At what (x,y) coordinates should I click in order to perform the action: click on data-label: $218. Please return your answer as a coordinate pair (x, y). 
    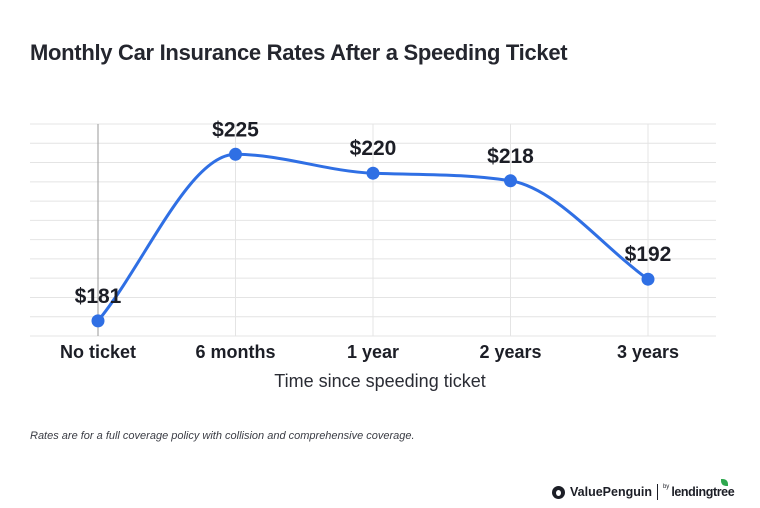
    Looking at the image, I should click on (510, 156).